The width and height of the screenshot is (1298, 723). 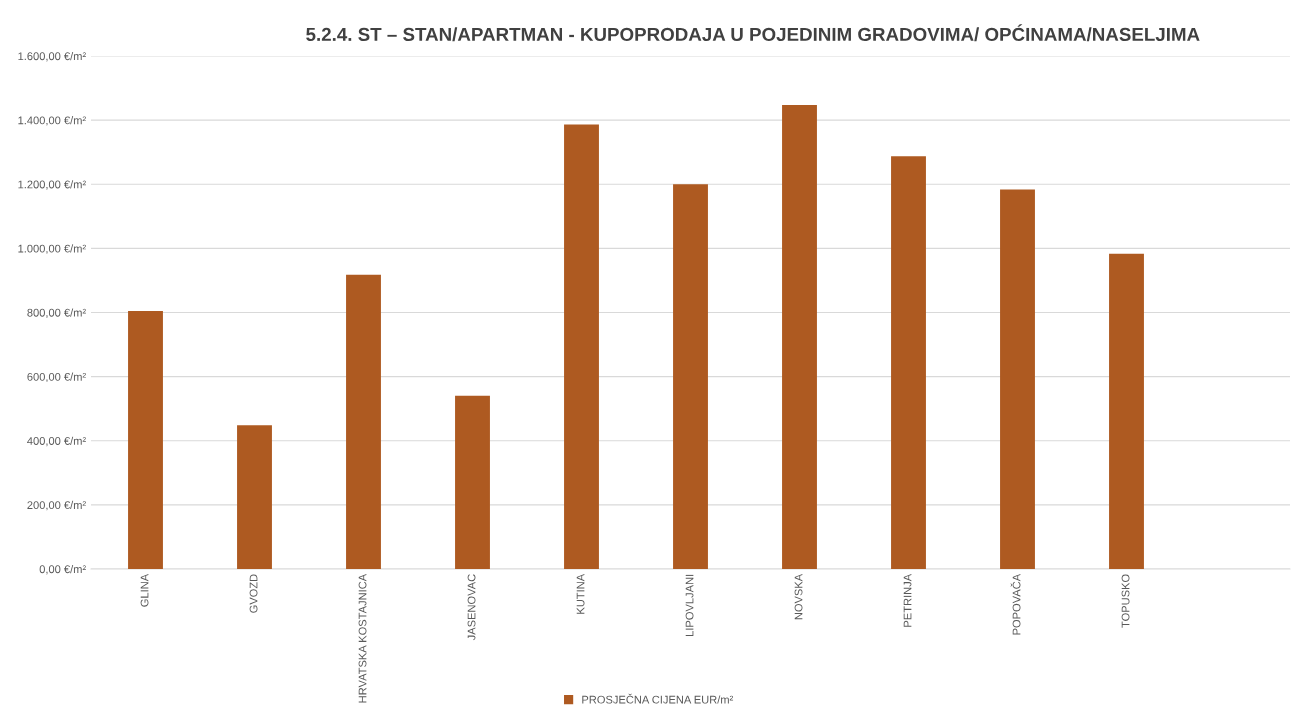 I want to click on x-tick-label: TOPUSKO, so click(x=1125, y=601).